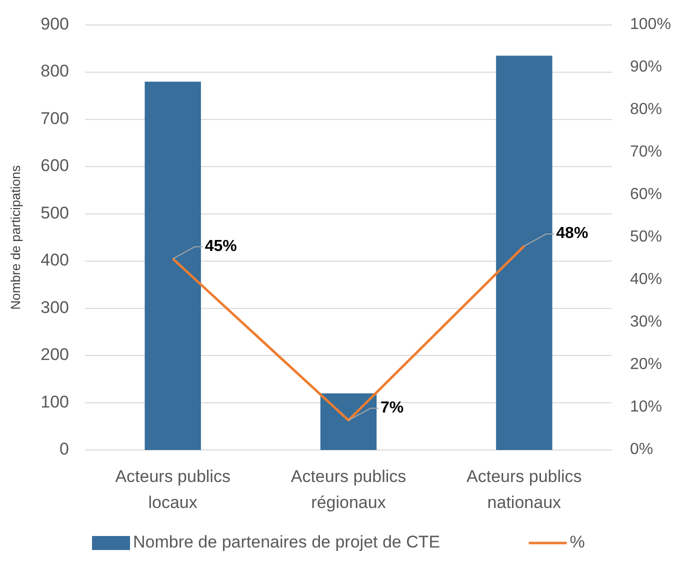 The image size is (688, 562). Describe the element at coordinates (646, 407) in the screenshot. I see `y2-tick-label: 10%` at that location.